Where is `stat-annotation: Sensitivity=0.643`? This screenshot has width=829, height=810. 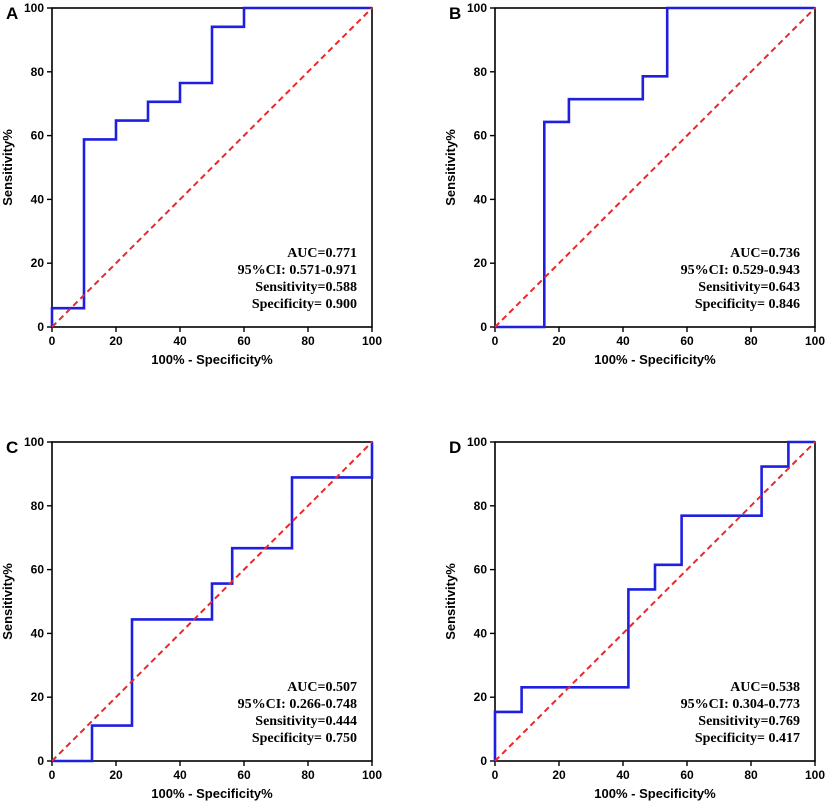
stat-annotation: Sensitivity=0.643 is located at coordinates (749, 287).